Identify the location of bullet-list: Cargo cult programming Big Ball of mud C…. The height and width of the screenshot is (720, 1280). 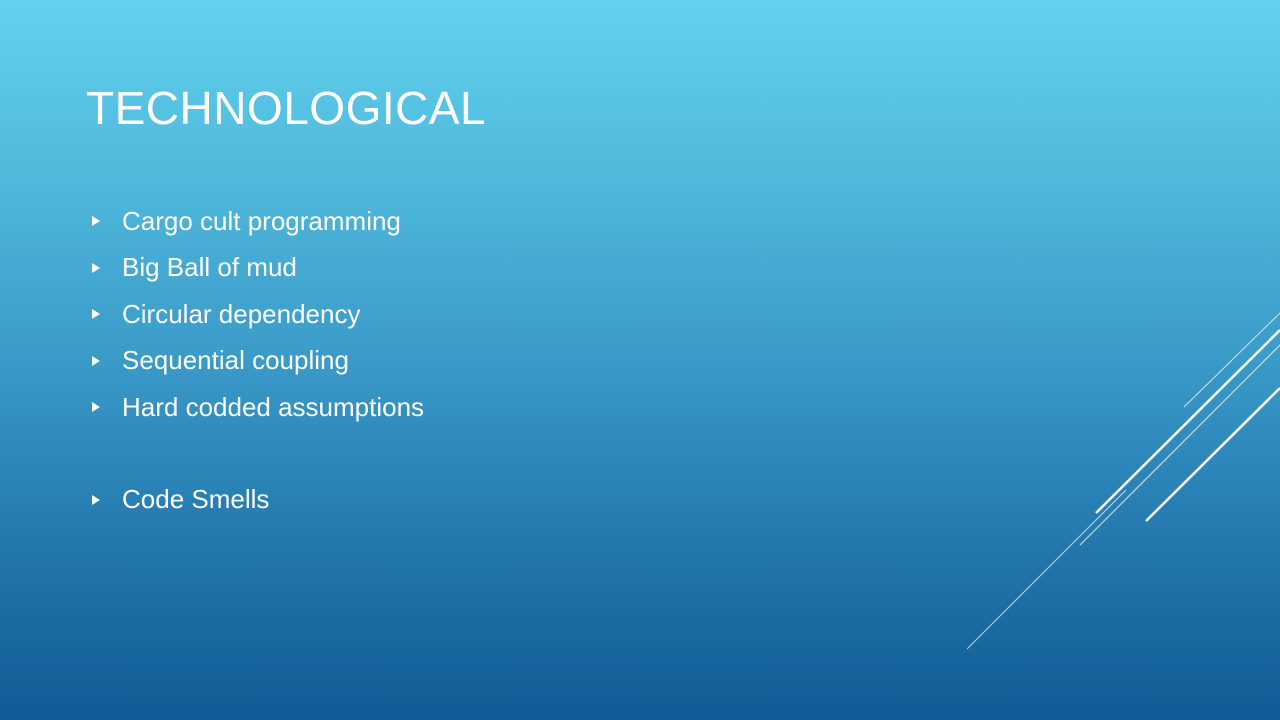
(256, 360).